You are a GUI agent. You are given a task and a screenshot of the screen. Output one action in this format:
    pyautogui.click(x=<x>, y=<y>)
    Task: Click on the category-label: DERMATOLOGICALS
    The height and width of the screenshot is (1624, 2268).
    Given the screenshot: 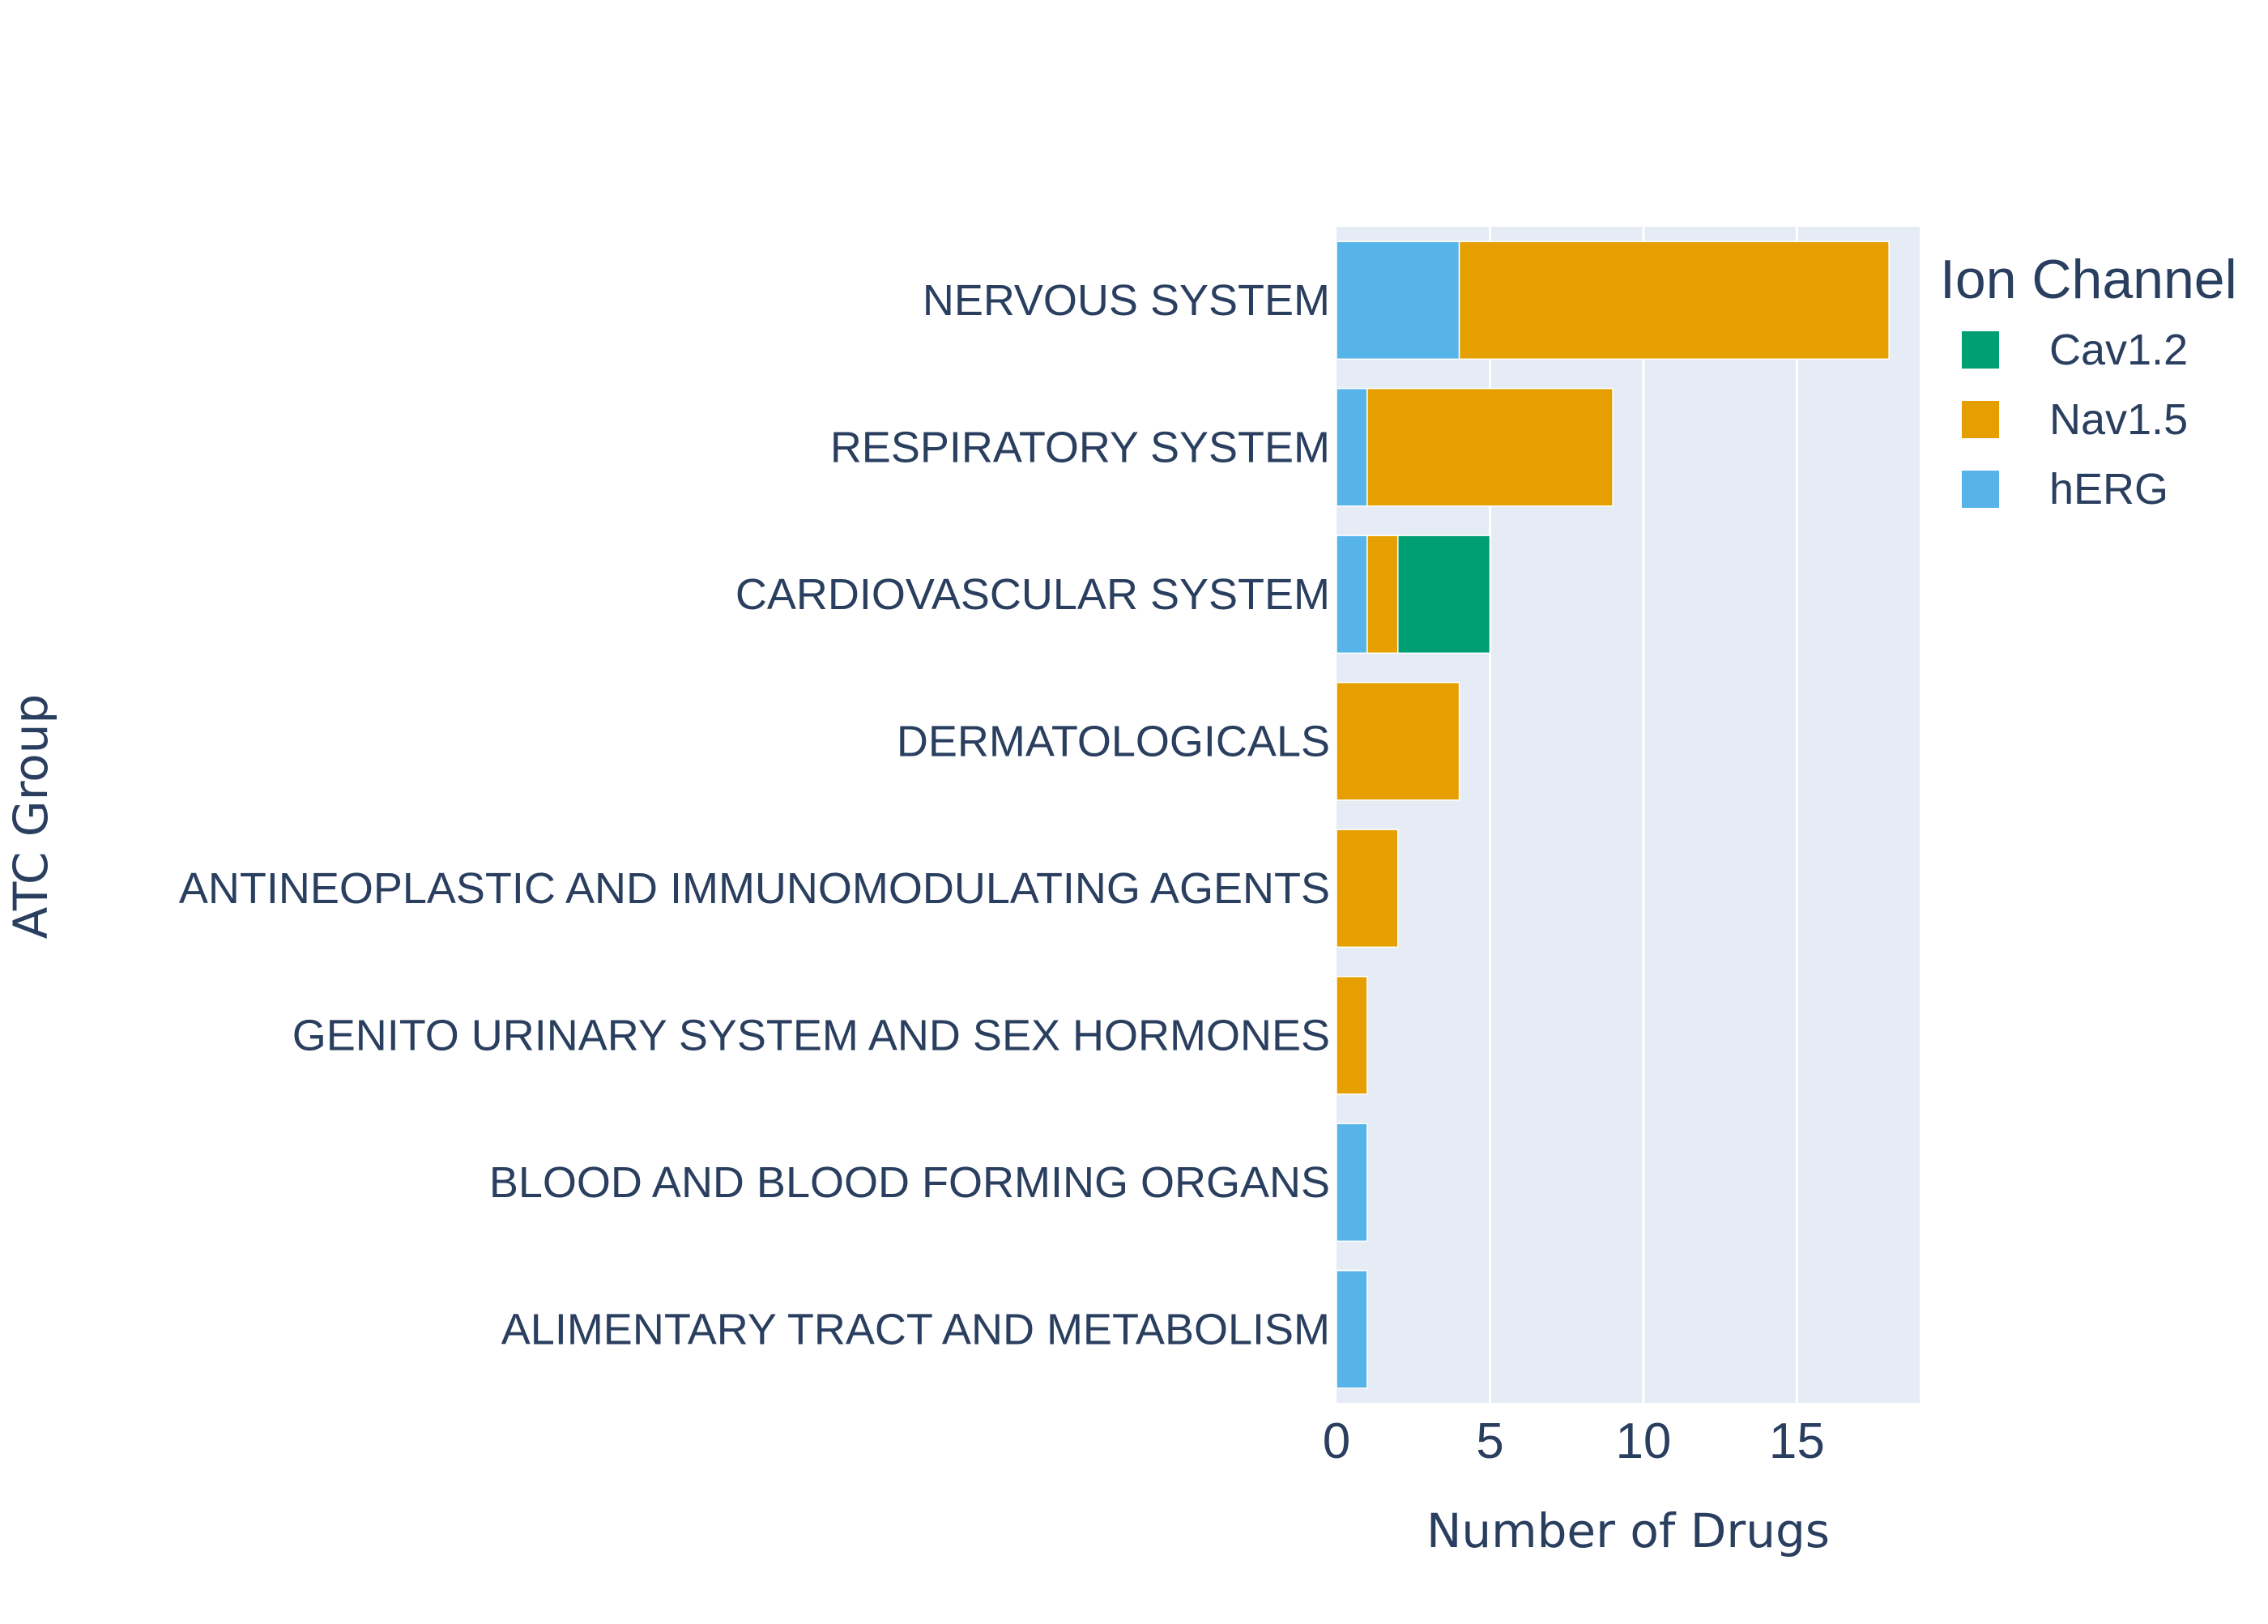 What is the action you would take?
    pyautogui.click(x=1113, y=741)
    